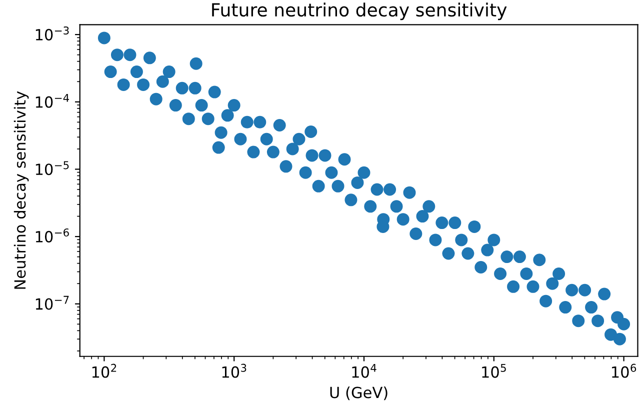 This screenshot has width=639, height=412. What do you see at coordinates (52, 33) in the screenshot?
I see `y-tick-label: 10$^{−3}$` at bounding box center [52, 33].